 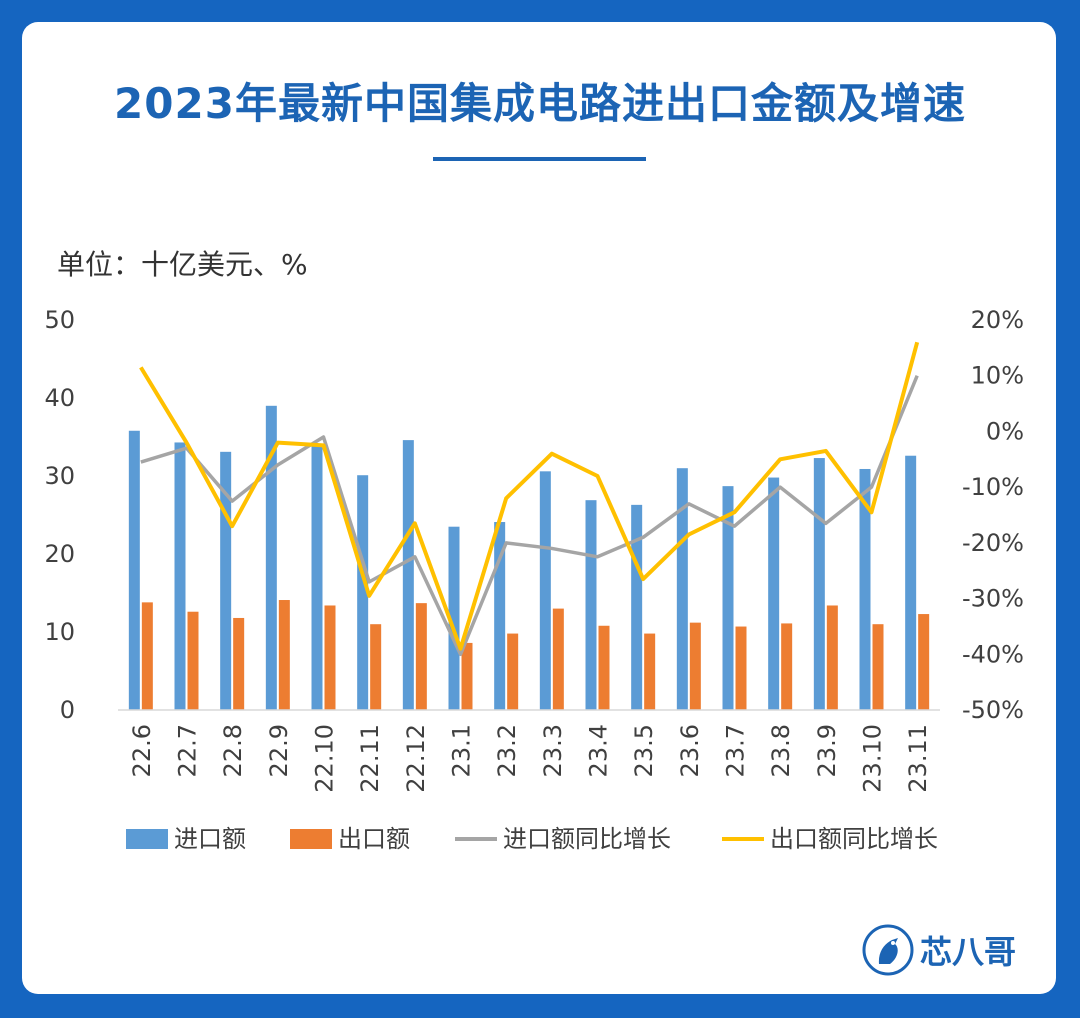 What do you see at coordinates (873, 758) in the screenshot?
I see `category-label: 23.10` at bounding box center [873, 758].